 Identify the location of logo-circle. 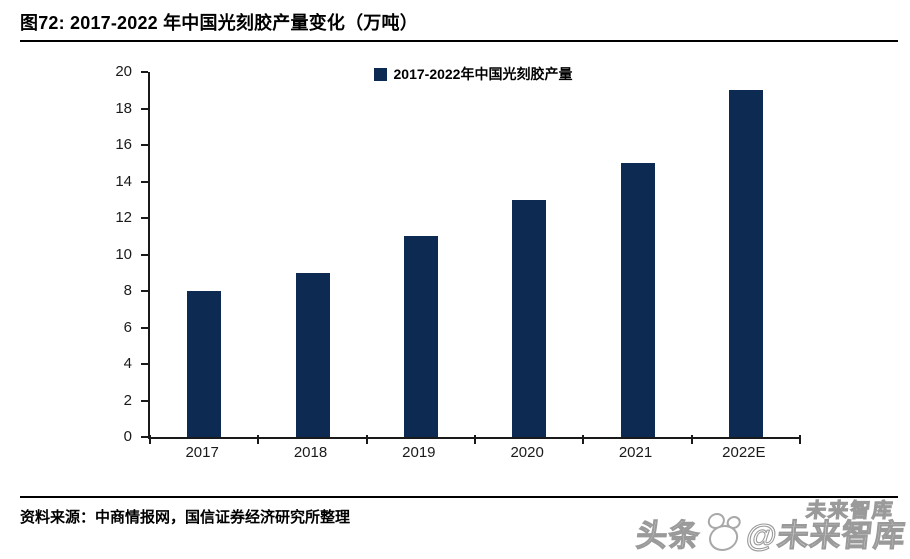
(723, 538).